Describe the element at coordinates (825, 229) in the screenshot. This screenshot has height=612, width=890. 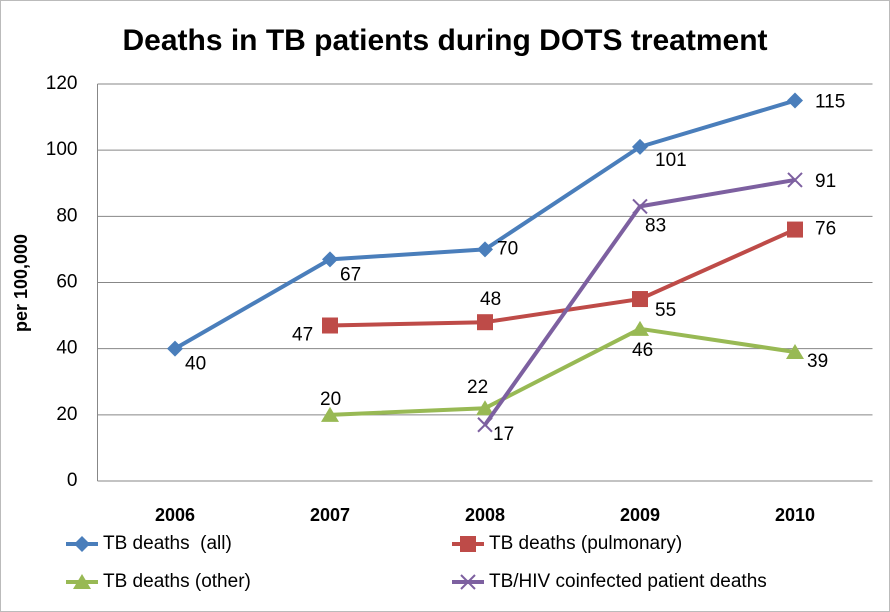
I see `data-label: 76` at that location.